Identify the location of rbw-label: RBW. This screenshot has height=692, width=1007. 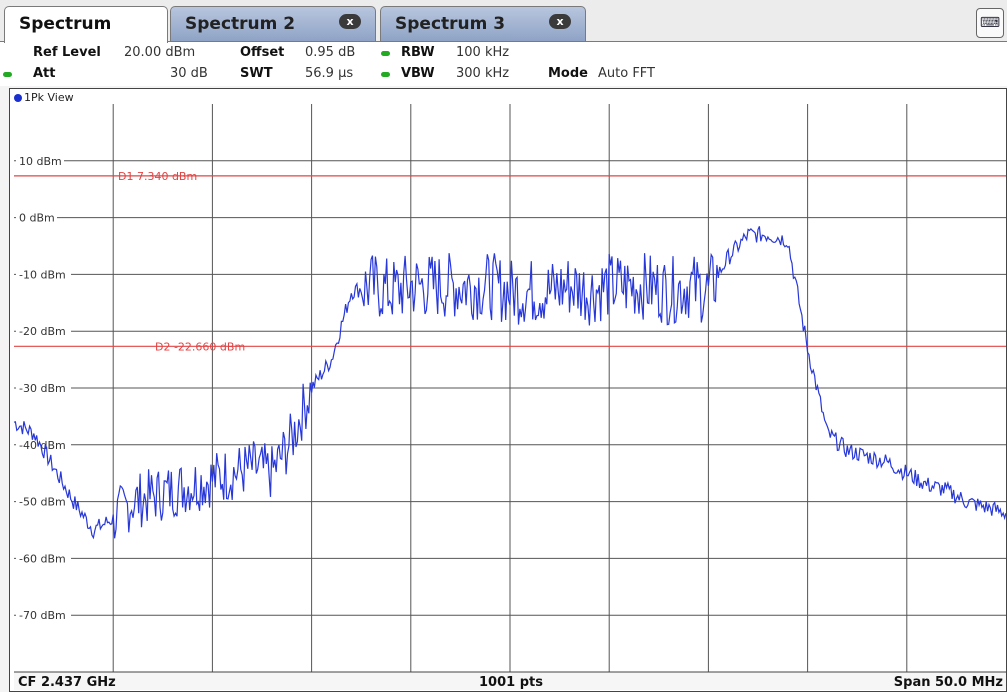
(418, 52).